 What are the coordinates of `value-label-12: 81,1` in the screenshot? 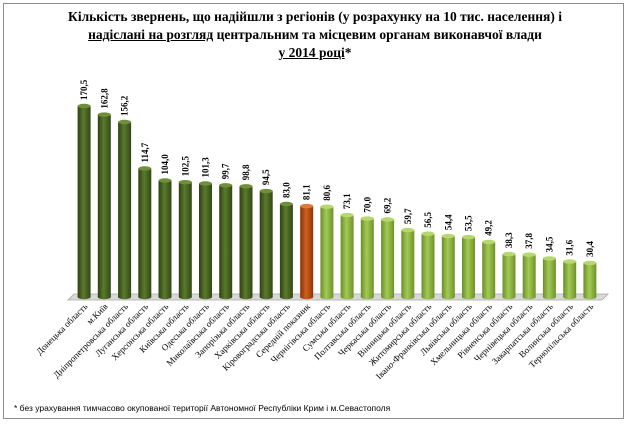 It's located at (307, 192).